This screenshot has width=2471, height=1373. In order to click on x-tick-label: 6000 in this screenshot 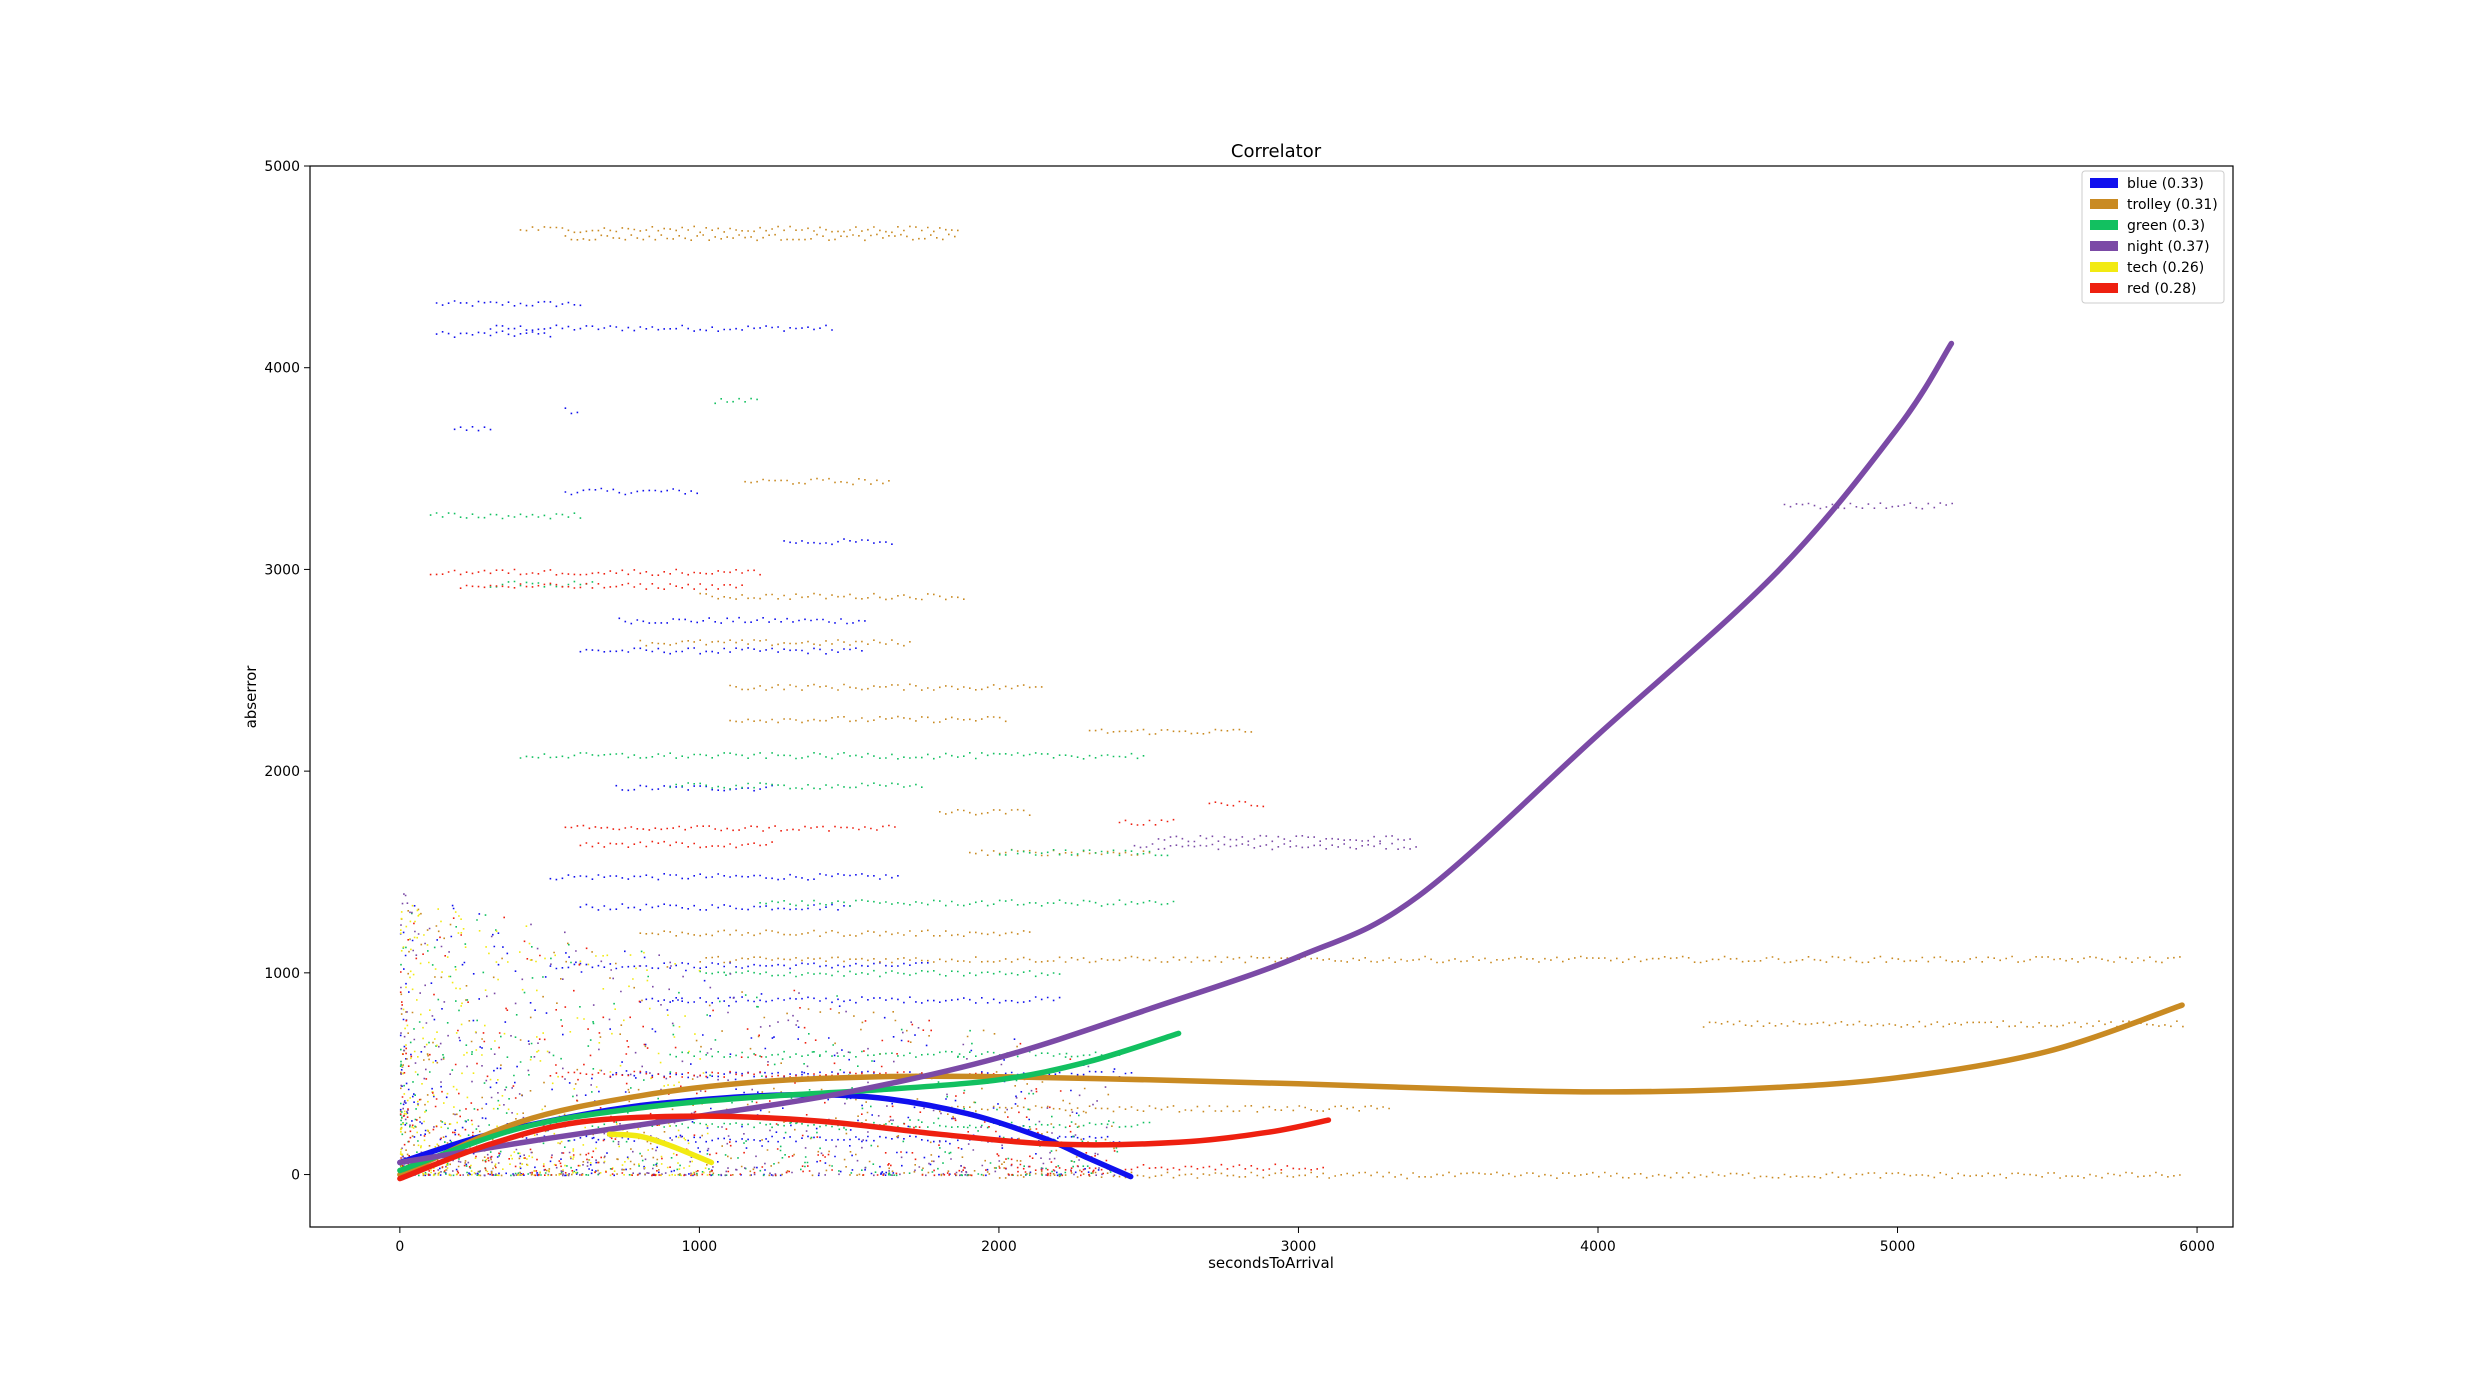, I will do `click(2197, 1247)`.